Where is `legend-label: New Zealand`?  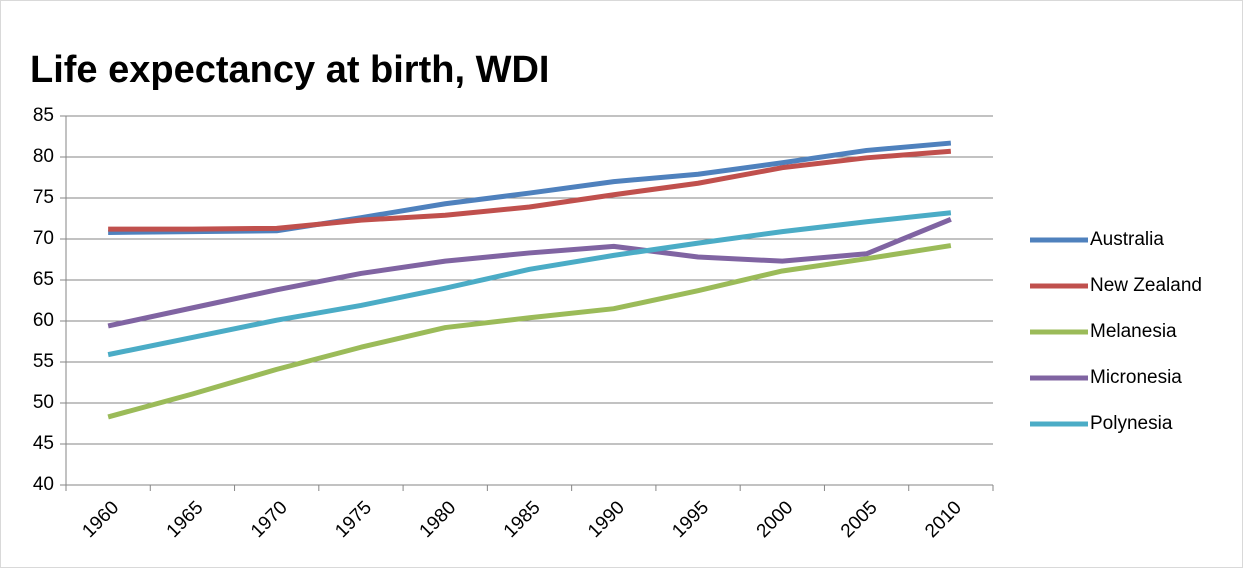 legend-label: New Zealand is located at coordinates (1146, 285).